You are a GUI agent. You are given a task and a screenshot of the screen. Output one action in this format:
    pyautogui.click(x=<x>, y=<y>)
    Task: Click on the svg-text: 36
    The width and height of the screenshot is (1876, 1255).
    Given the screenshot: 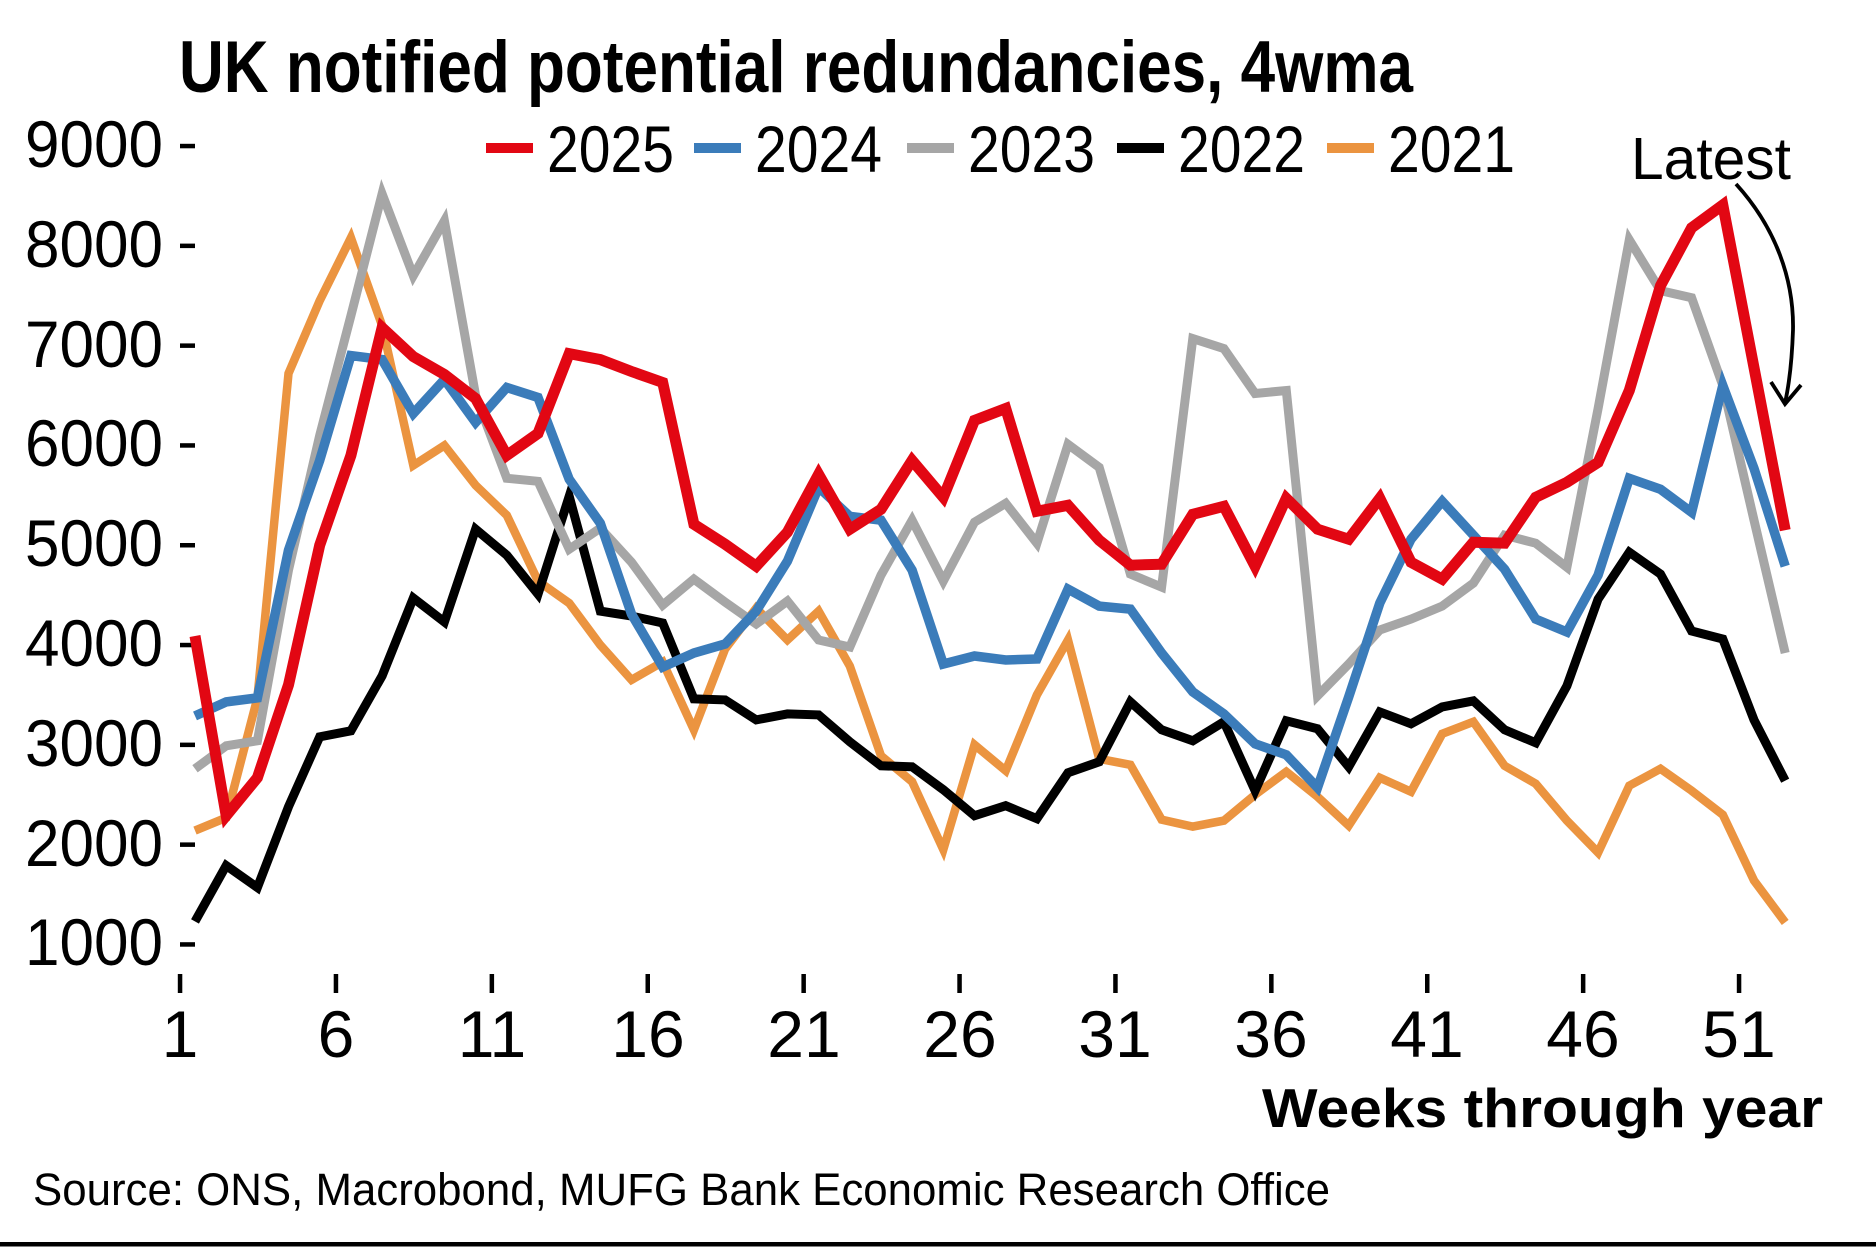 What is the action you would take?
    pyautogui.click(x=1270, y=1034)
    